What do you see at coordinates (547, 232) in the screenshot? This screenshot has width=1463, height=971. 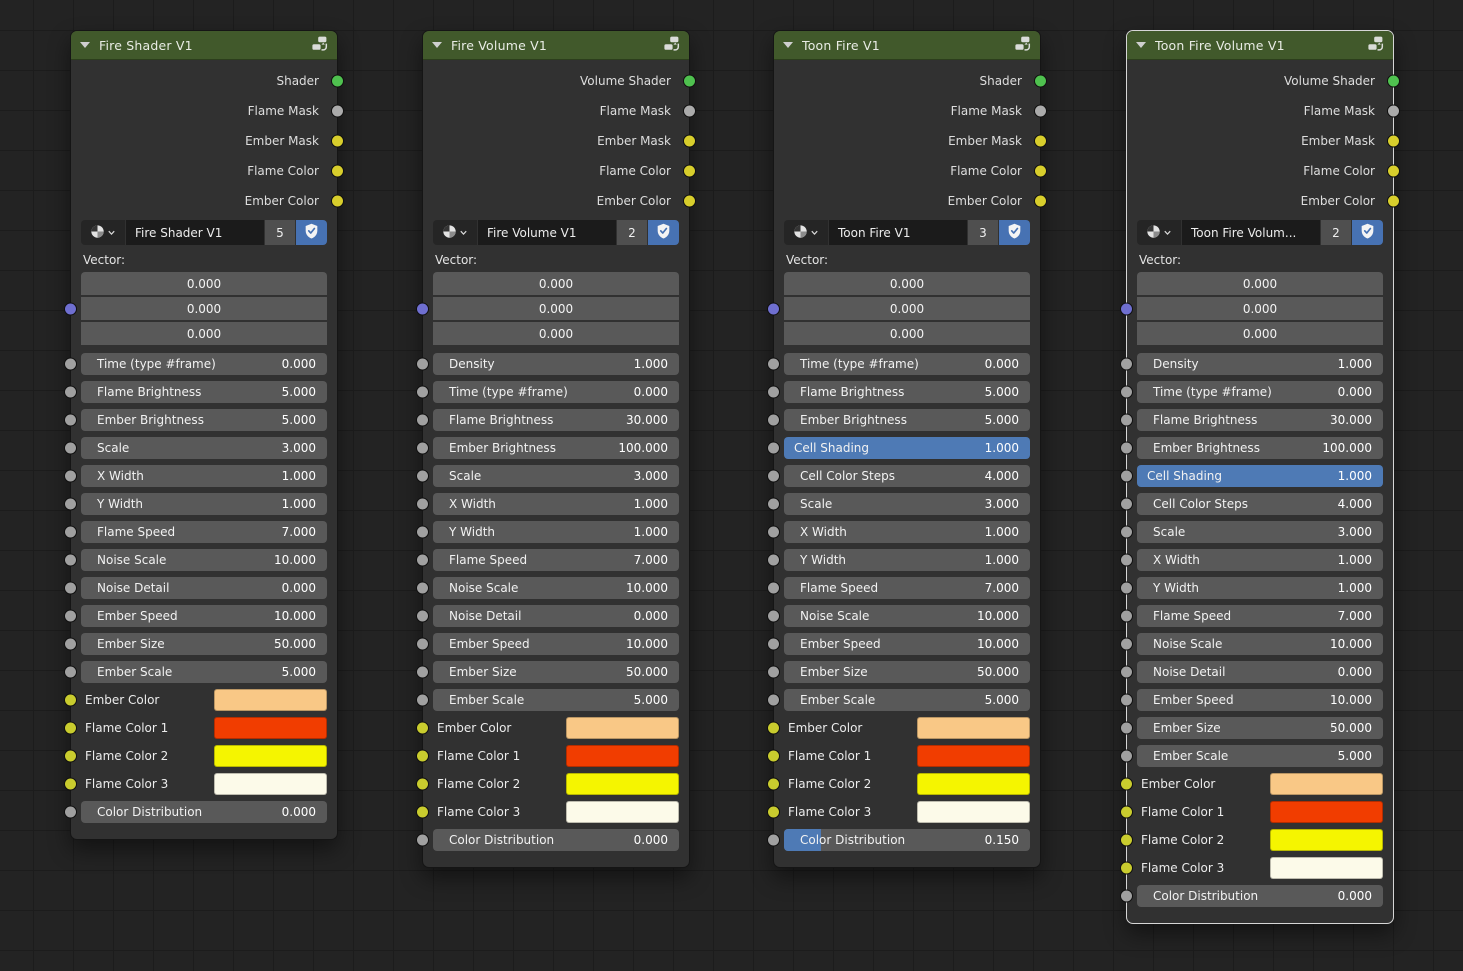 I see `group-name-field: Fire Volume V1` at bounding box center [547, 232].